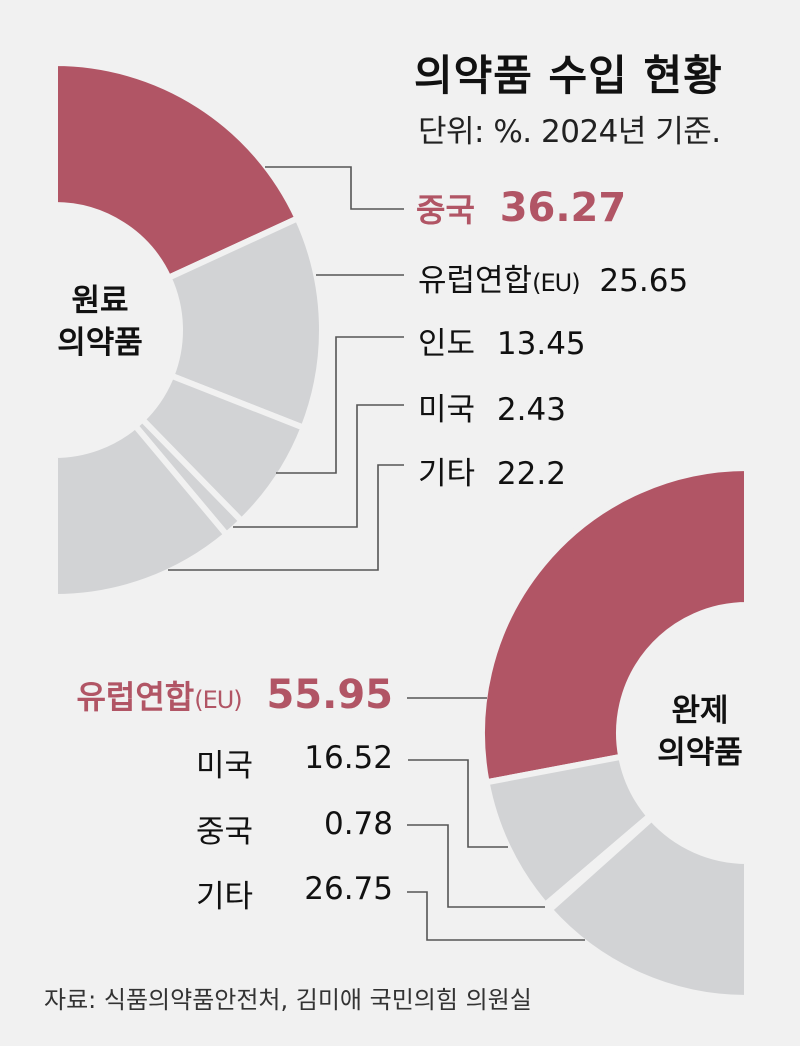 The width and height of the screenshot is (800, 1046). I want to click on legend-finished-china-value: 0.78, so click(358, 824).